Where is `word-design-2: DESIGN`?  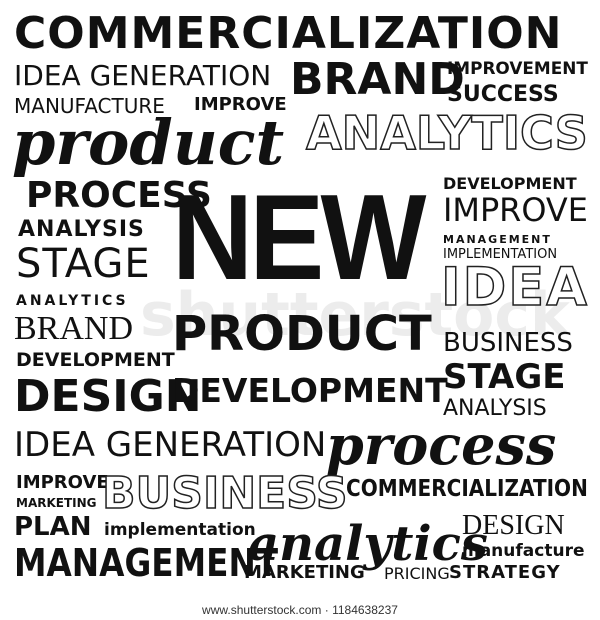
word-design-2: DESIGN is located at coordinates (513, 525).